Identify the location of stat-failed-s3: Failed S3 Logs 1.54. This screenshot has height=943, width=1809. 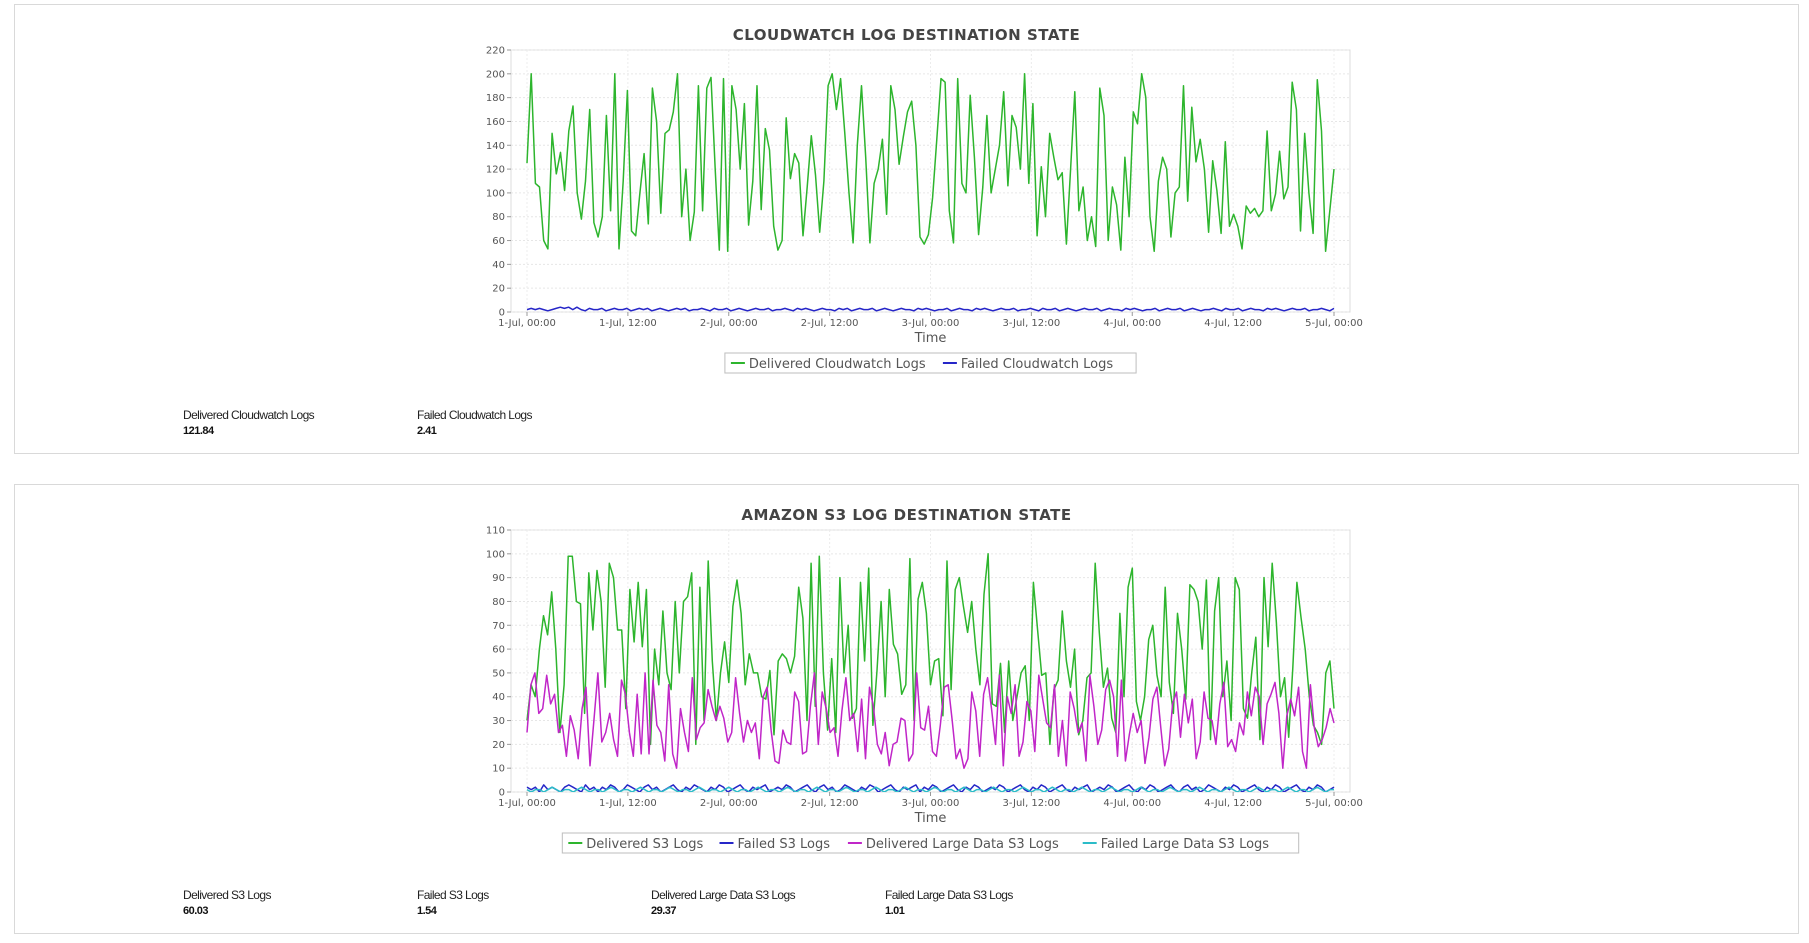
(527, 902).